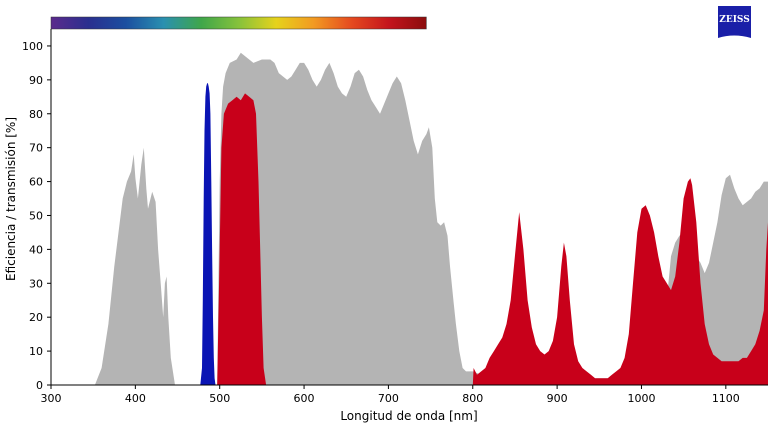  Describe the element at coordinates (641, 398) in the screenshot. I see `x-tick-label: 1000` at that location.